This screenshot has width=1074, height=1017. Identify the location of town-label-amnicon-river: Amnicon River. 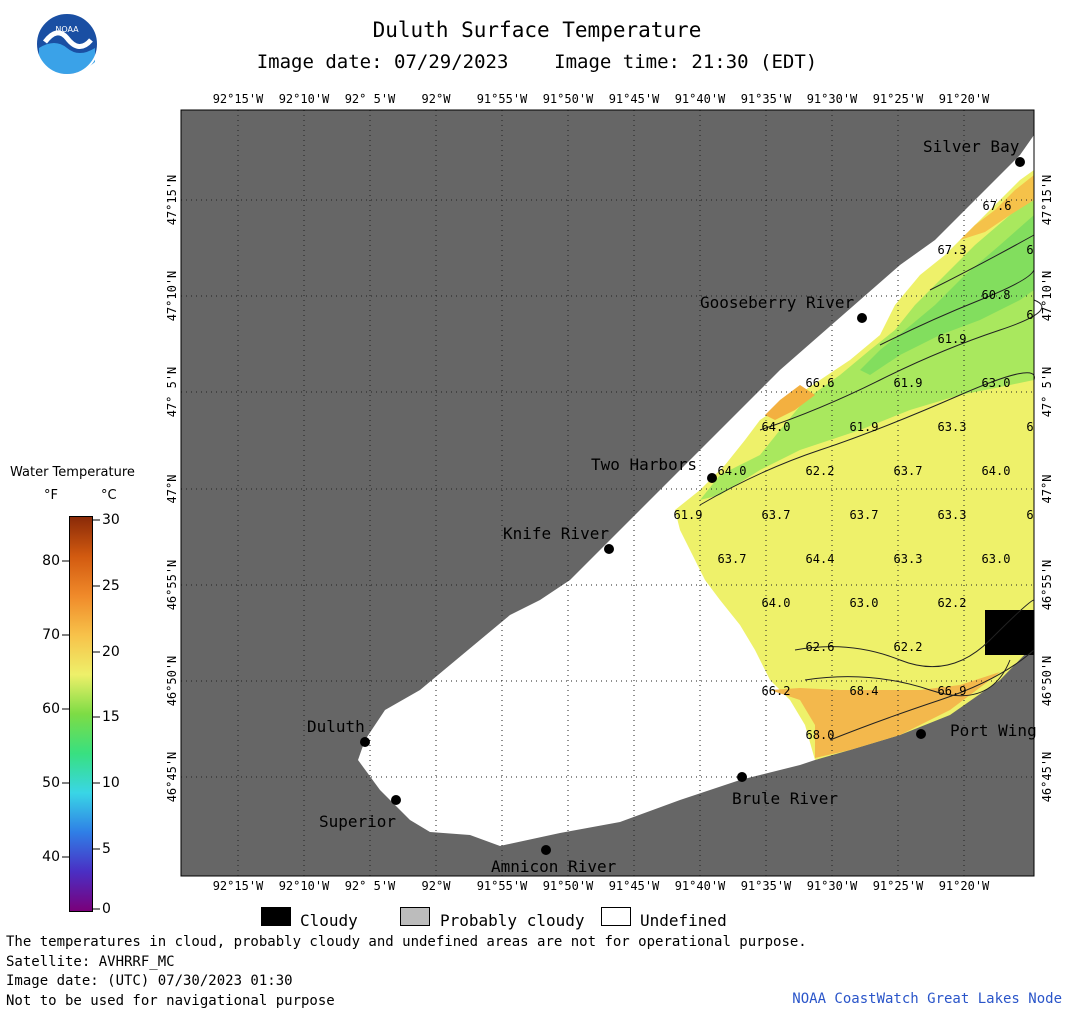
(554, 866).